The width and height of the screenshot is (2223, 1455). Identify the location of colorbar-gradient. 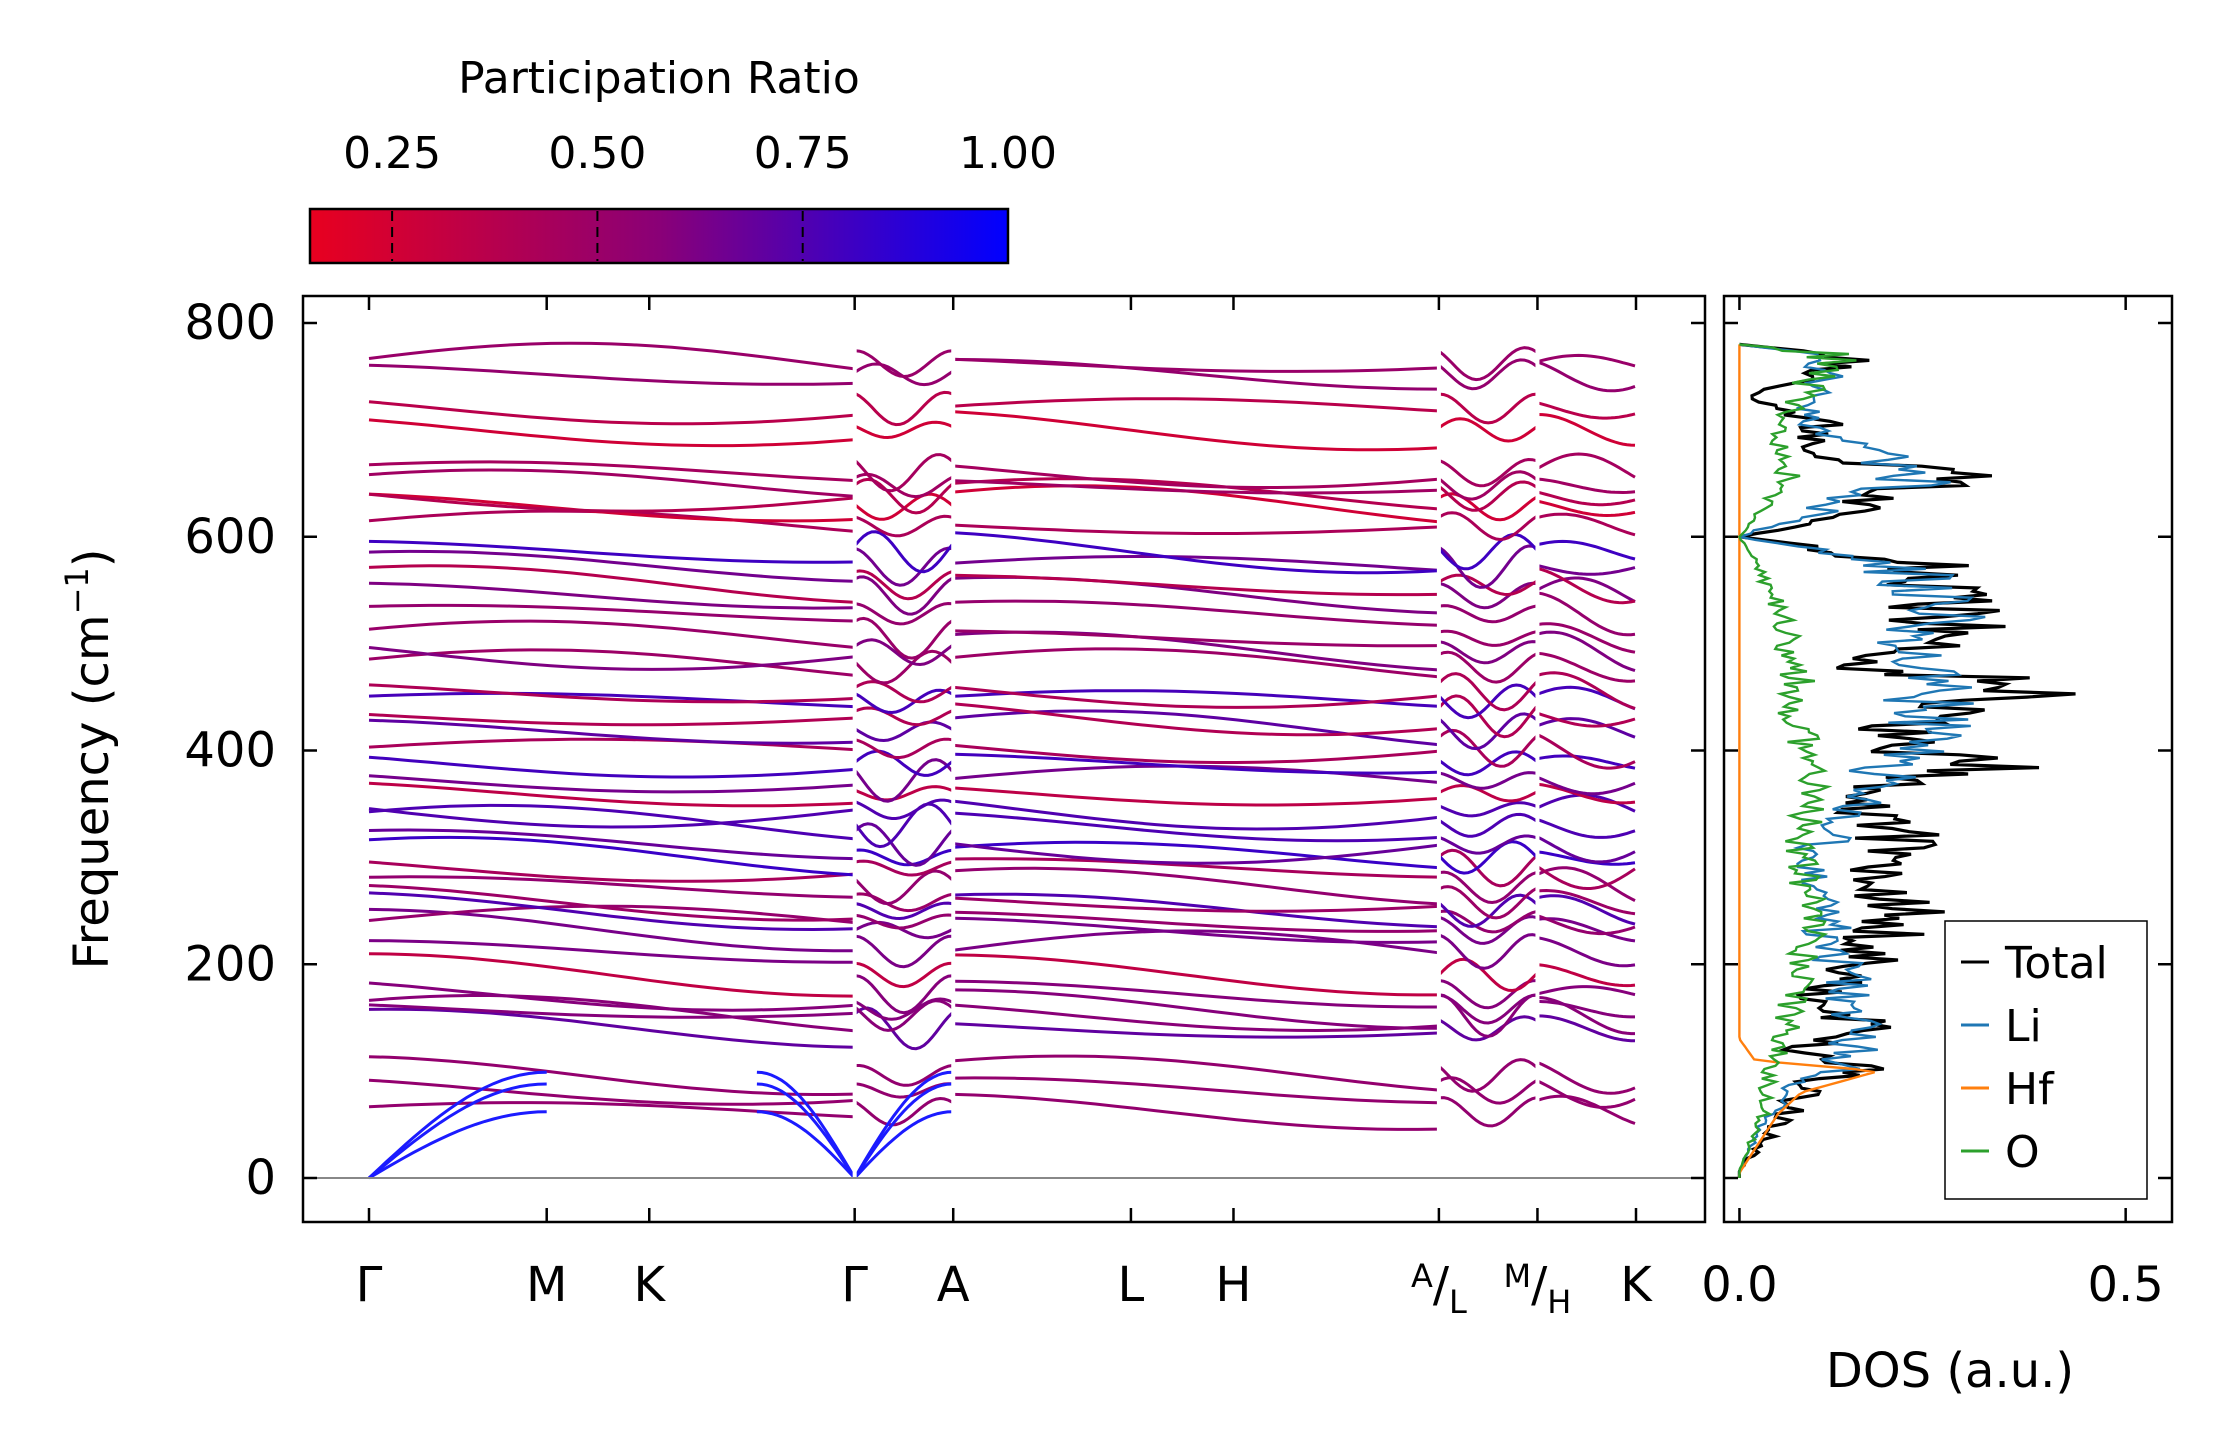
(659, 236).